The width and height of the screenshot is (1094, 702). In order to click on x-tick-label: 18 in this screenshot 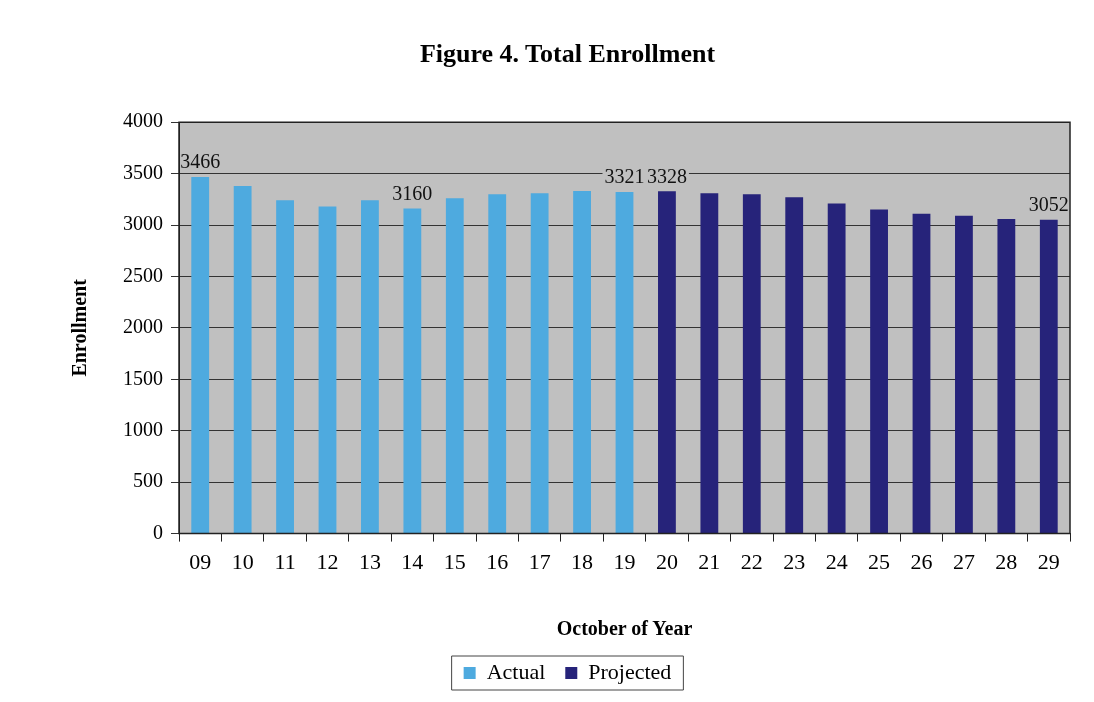, I will do `click(582, 561)`.